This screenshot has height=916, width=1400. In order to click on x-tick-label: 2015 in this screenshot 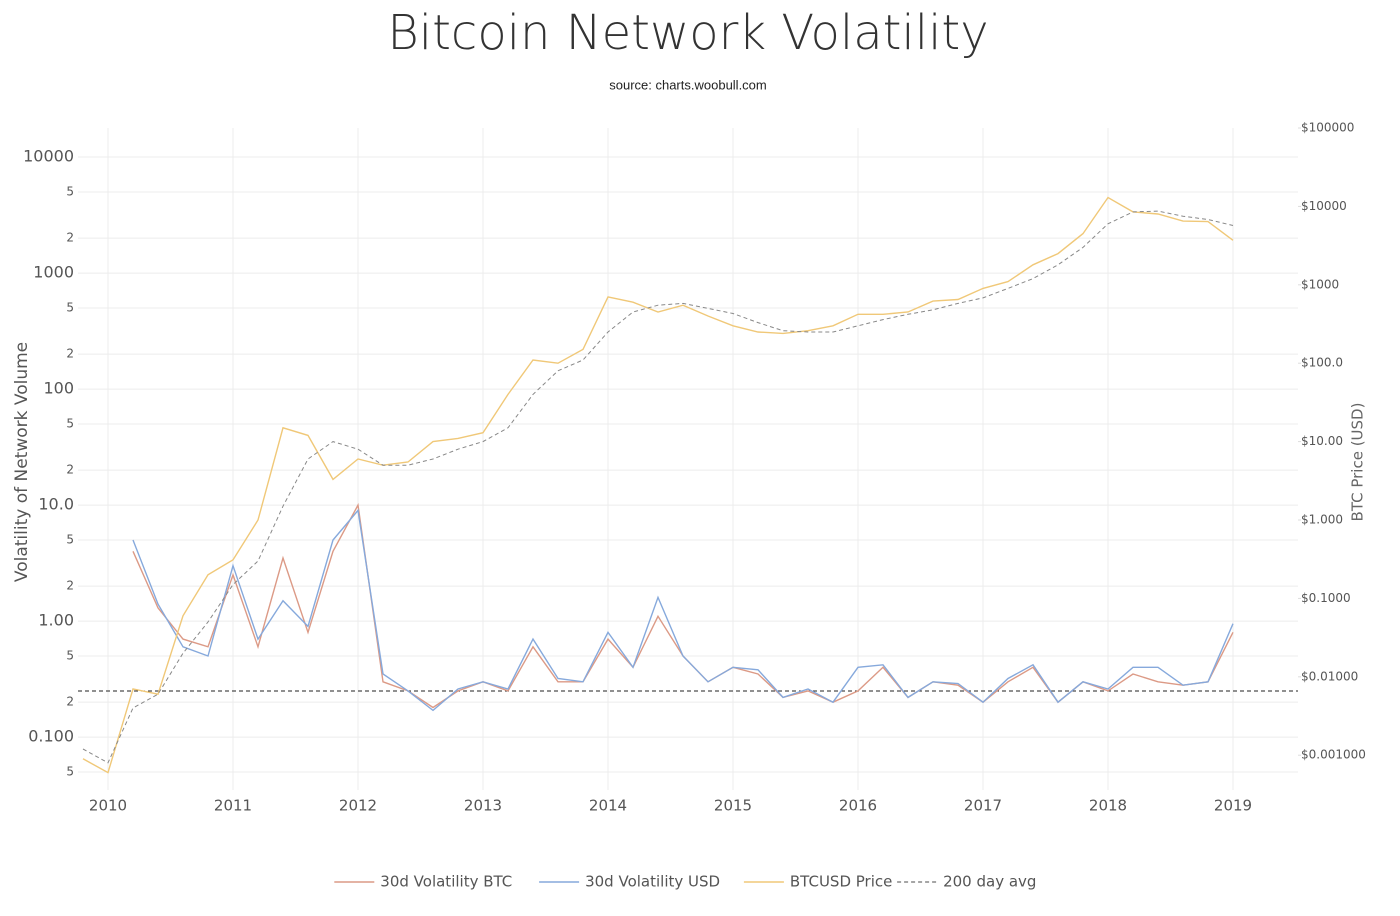, I will do `click(733, 806)`.